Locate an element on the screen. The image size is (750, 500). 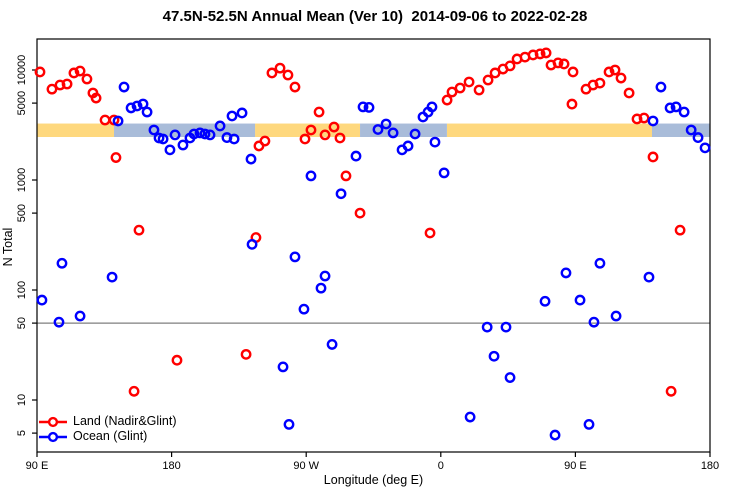
legend-label-ocean: Ocean (Glint) is located at coordinates (110, 436).